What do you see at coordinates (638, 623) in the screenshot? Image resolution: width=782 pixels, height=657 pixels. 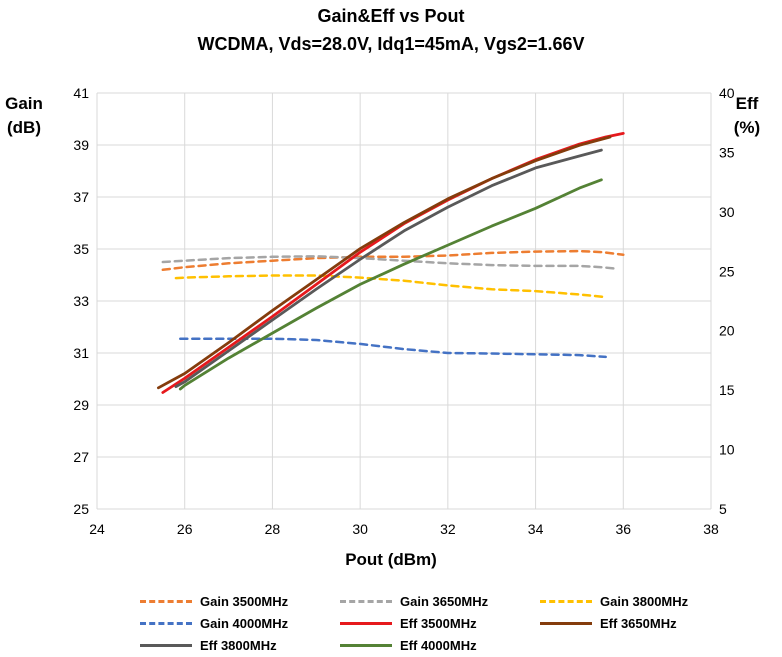 I see `legend-label: Eff 3650MHz` at bounding box center [638, 623].